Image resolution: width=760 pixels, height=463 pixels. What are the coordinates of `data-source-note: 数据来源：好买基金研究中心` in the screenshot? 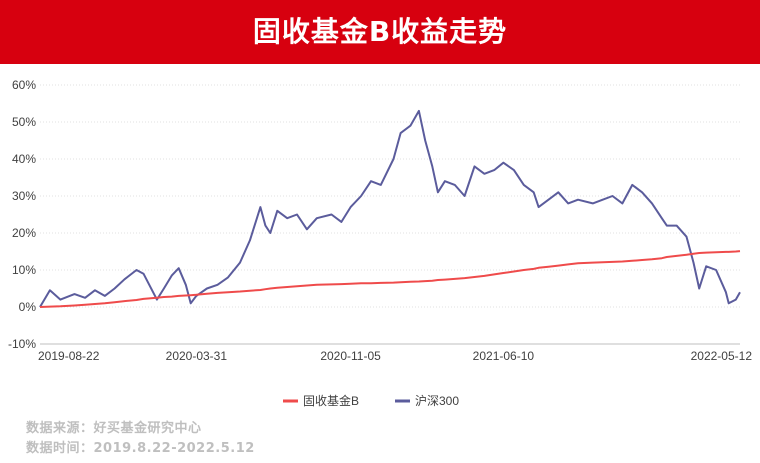 It's located at (114, 428).